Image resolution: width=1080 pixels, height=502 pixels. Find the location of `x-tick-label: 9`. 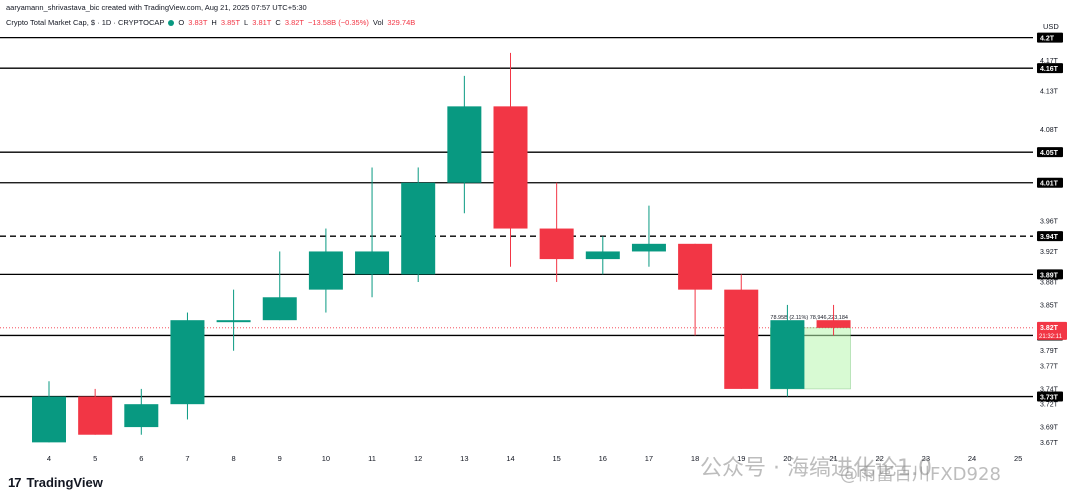

x-tick-label: 9 is located at coordinates (280, 458).